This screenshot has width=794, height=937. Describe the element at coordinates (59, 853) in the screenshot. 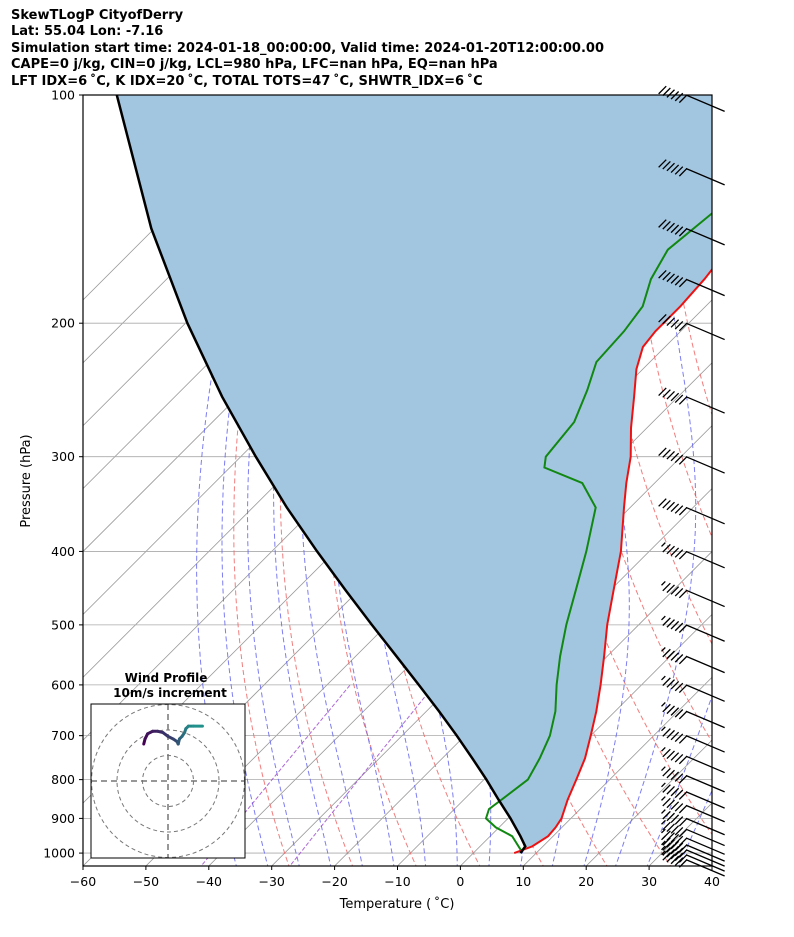

I see `y-tick-label: 1000` at that location.